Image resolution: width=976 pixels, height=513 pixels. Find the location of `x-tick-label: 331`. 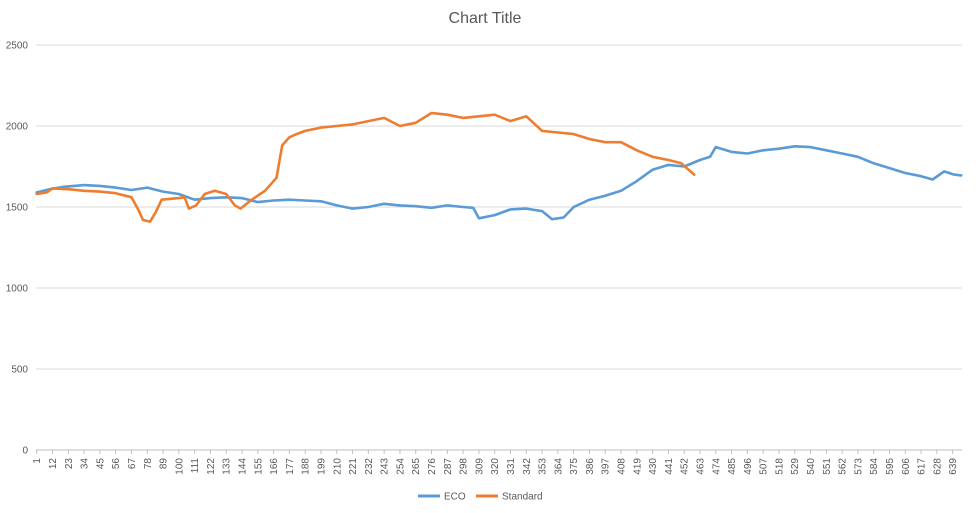

x-tick-label: 331 is located at coordinates (511, 466).